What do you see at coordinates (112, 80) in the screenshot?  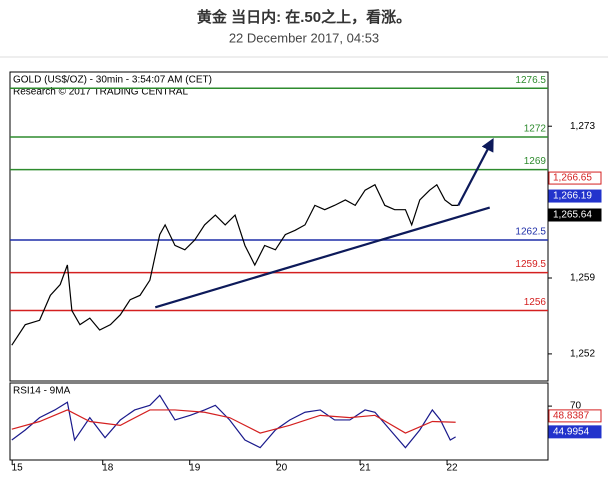 I see `chart-title: GOLD (US$/OZ) - 30min - 3:54:07 AM (CET)` at bounding box center [112, 80].